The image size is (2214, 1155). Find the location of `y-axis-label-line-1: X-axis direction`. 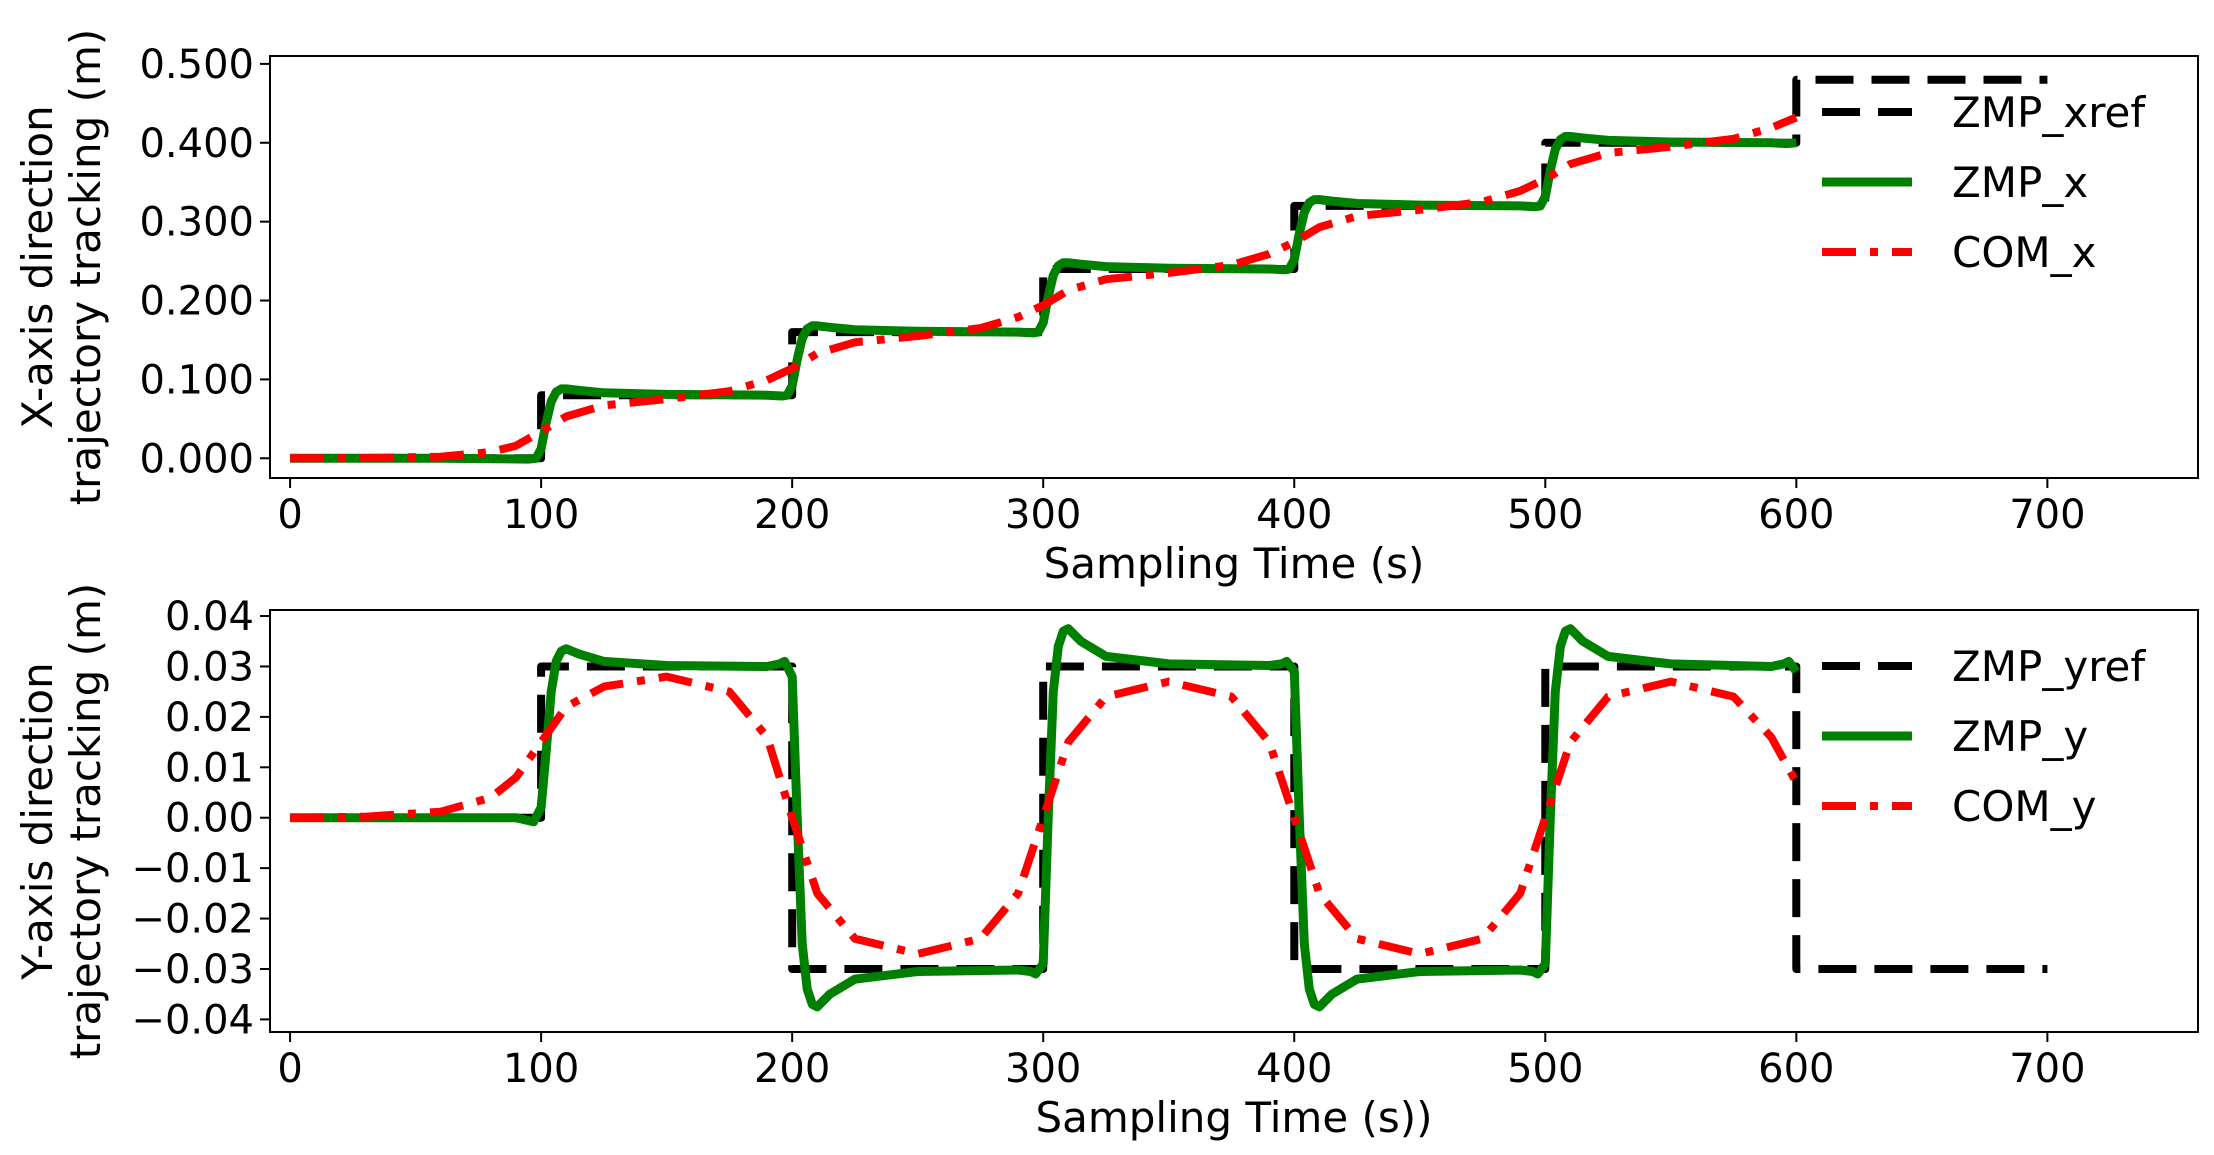

y-axis-label-line-1: X-axis direction is located at coordinates (37, 266).